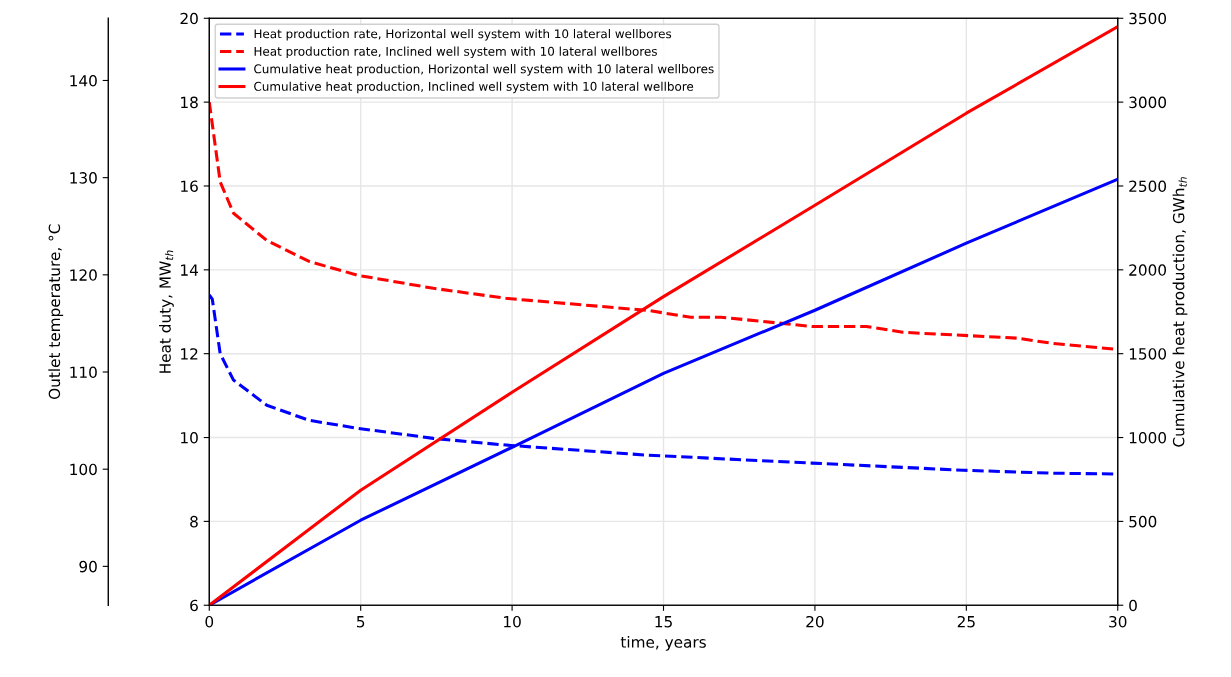 The image size is (1231, 677). Describe the element at coordinates (88, 566) in the screenshot. I see `y3-tick-label: 90` at that location.